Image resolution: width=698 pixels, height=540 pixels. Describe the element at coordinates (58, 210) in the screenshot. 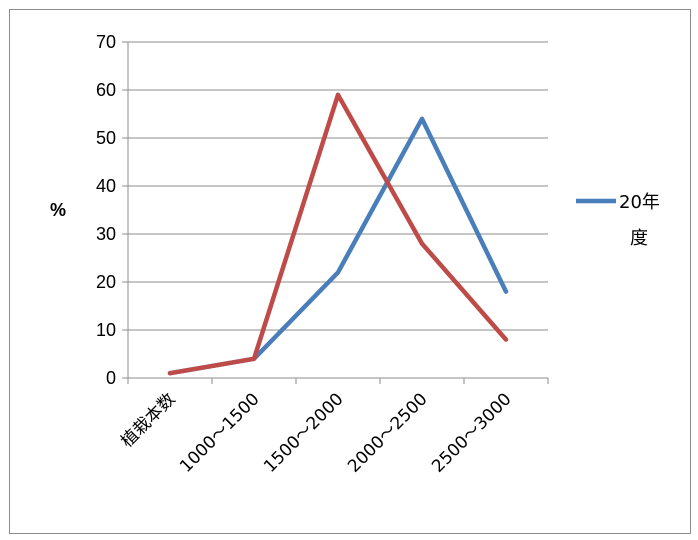

I see `y-axis-label: %` at that location.